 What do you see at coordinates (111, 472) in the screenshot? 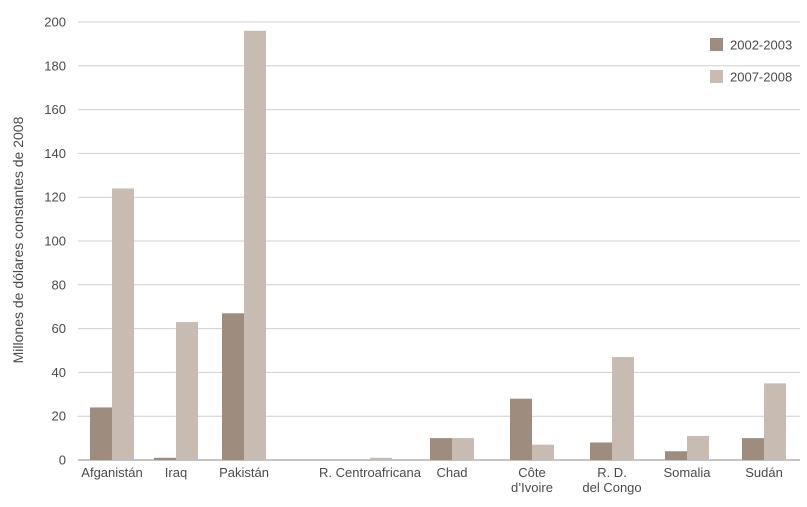
I see `x-category-label: Afganistán` at bounding box center [111, 472].